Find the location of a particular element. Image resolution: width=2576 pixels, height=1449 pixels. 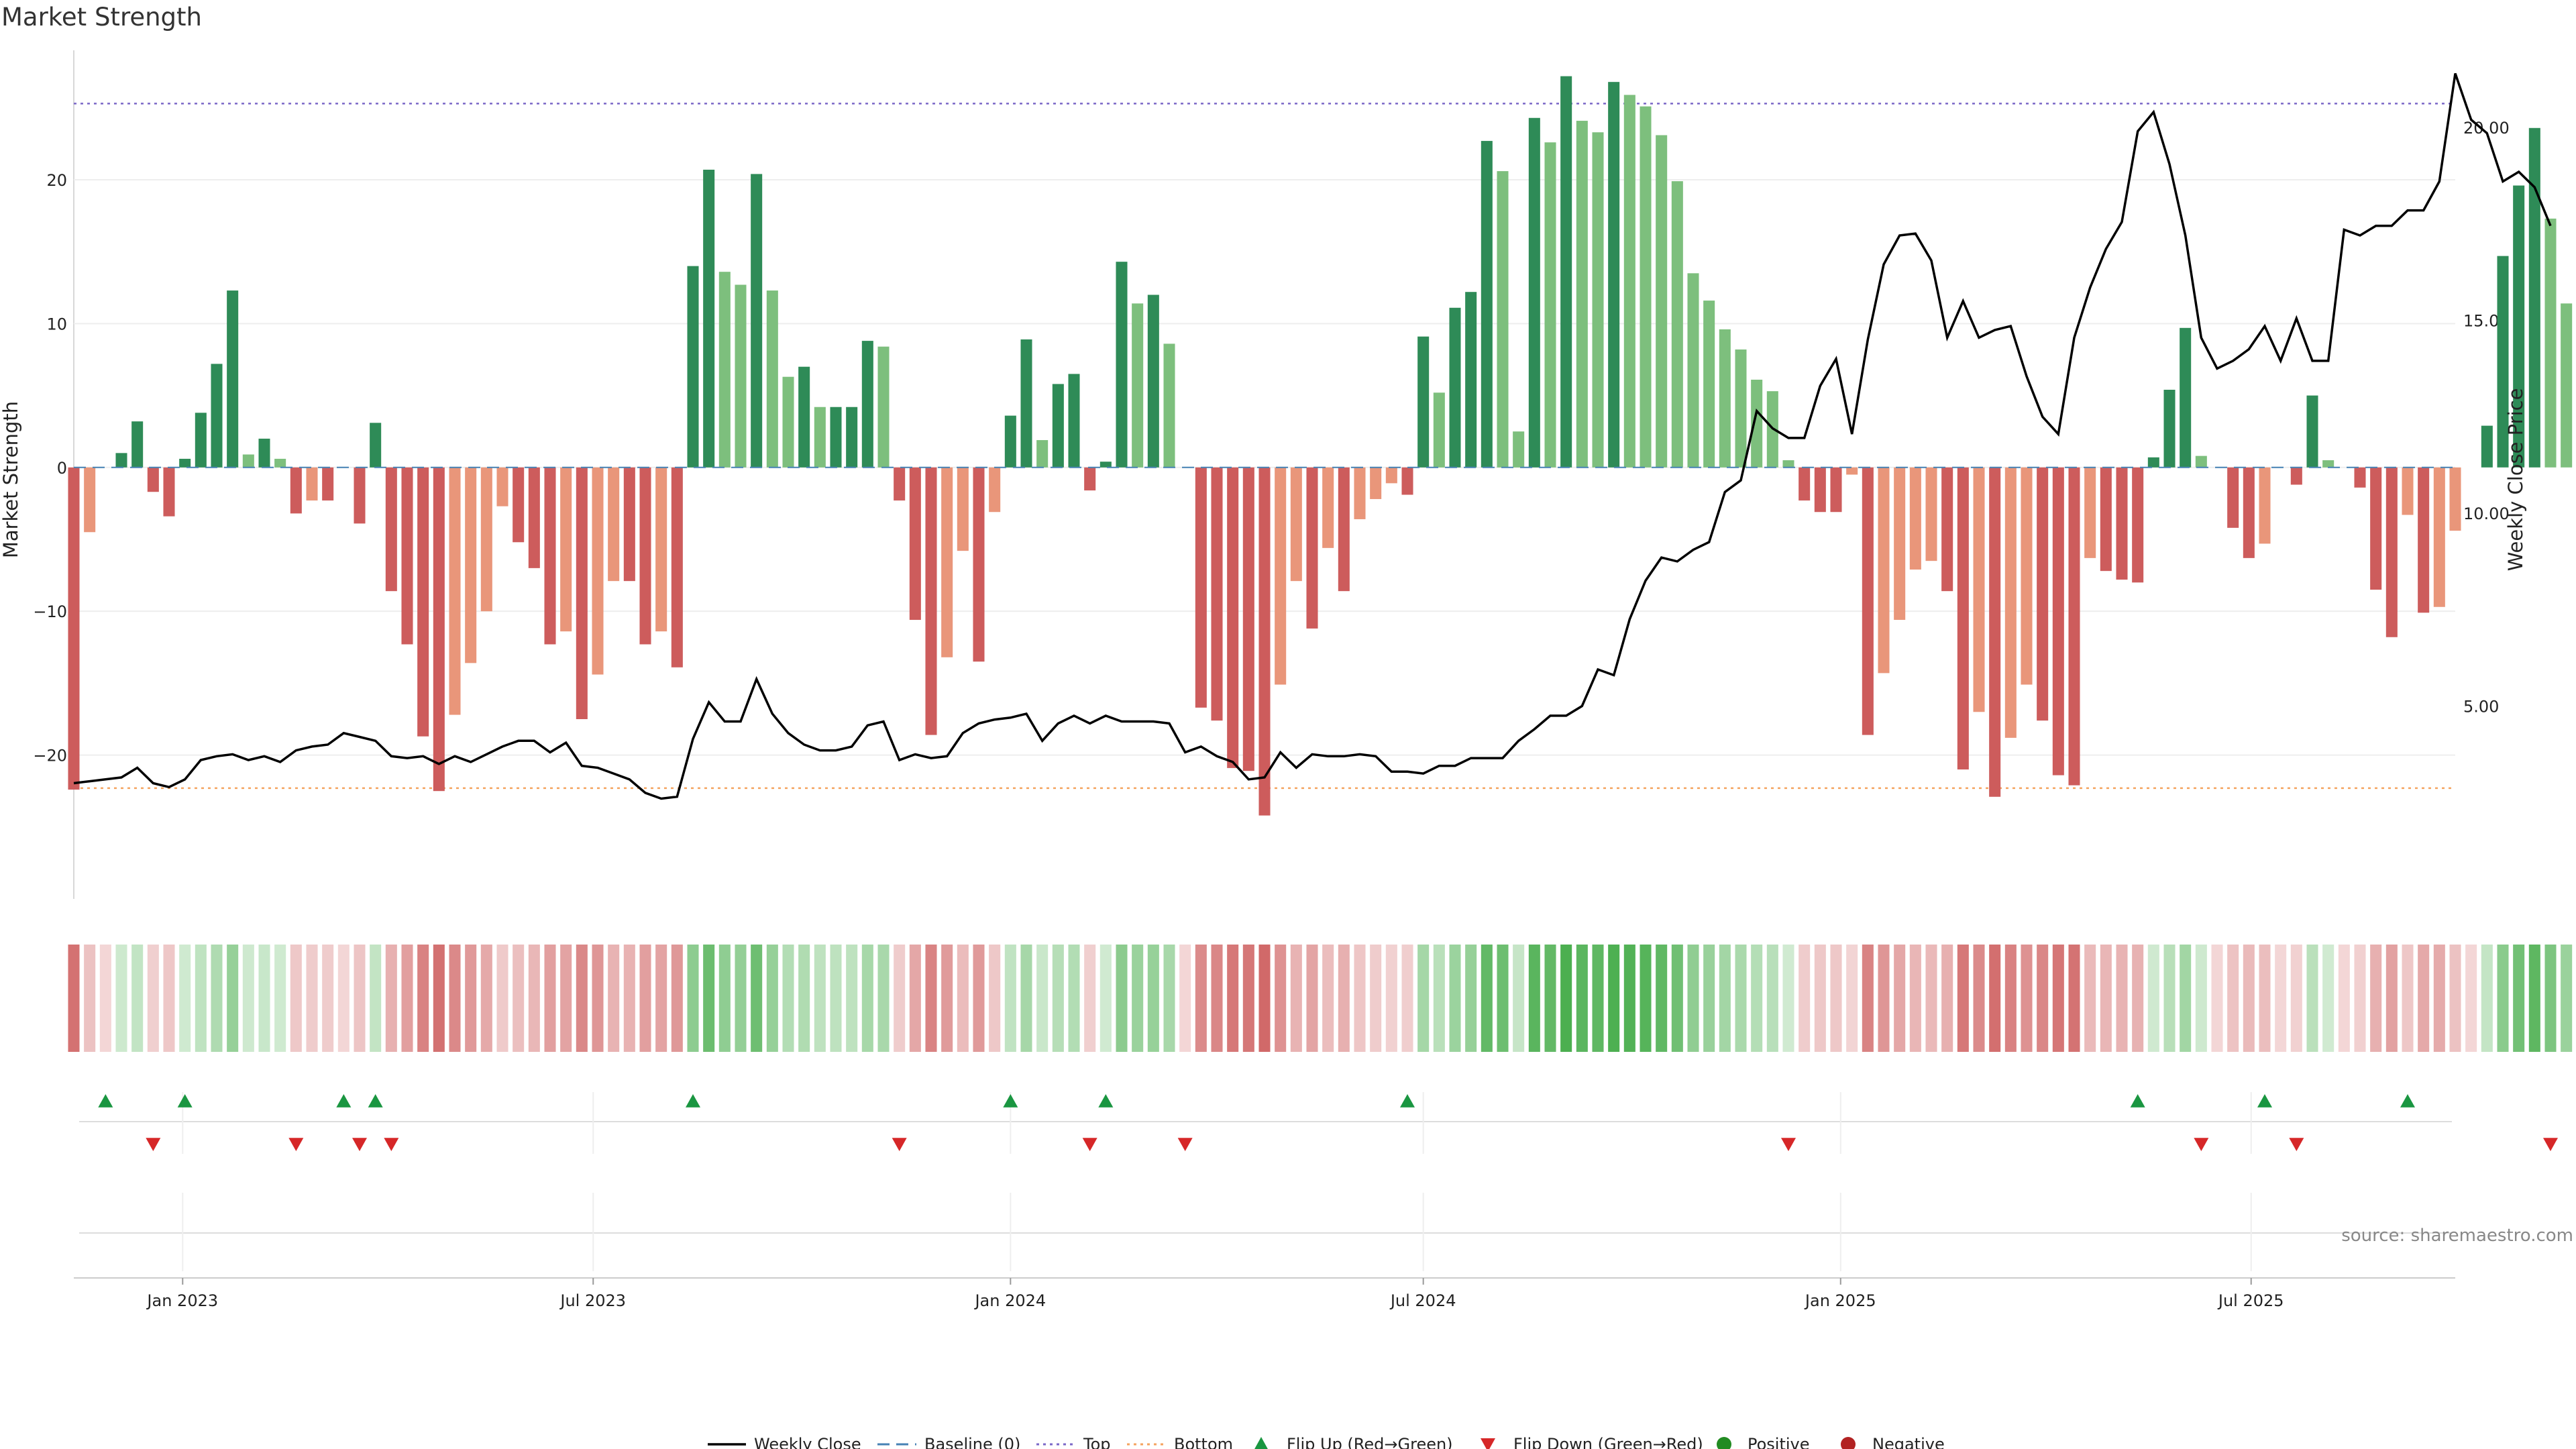

x-tick-label: Jan 2024 is located at coordinates (1009, 1300).